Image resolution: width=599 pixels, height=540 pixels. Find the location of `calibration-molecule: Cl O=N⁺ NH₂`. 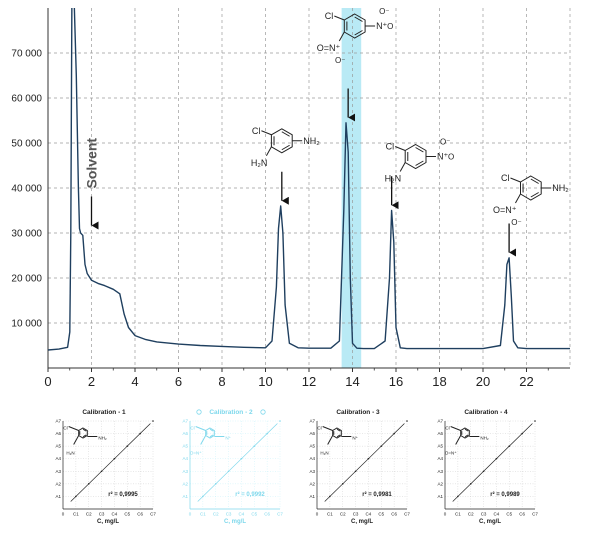

calibration-molecule: Cl O=N⁺ NH₂ is located at coordinates (467, 441).